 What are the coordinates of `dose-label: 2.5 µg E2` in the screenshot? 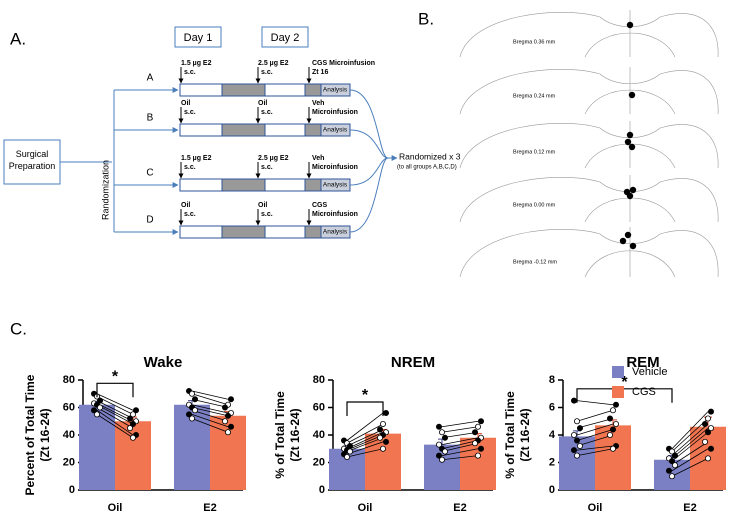 It's located at (273, 63).